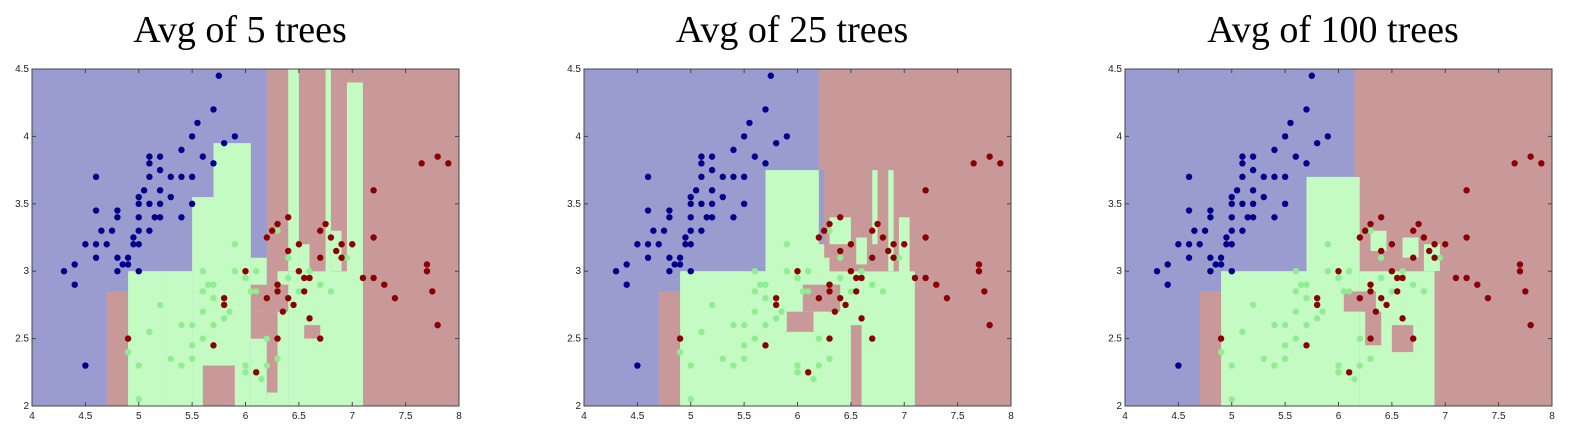 The width and height of the screenshot is (1582, 440). I want to click on x-tick-label: 5, so click(691, 416).